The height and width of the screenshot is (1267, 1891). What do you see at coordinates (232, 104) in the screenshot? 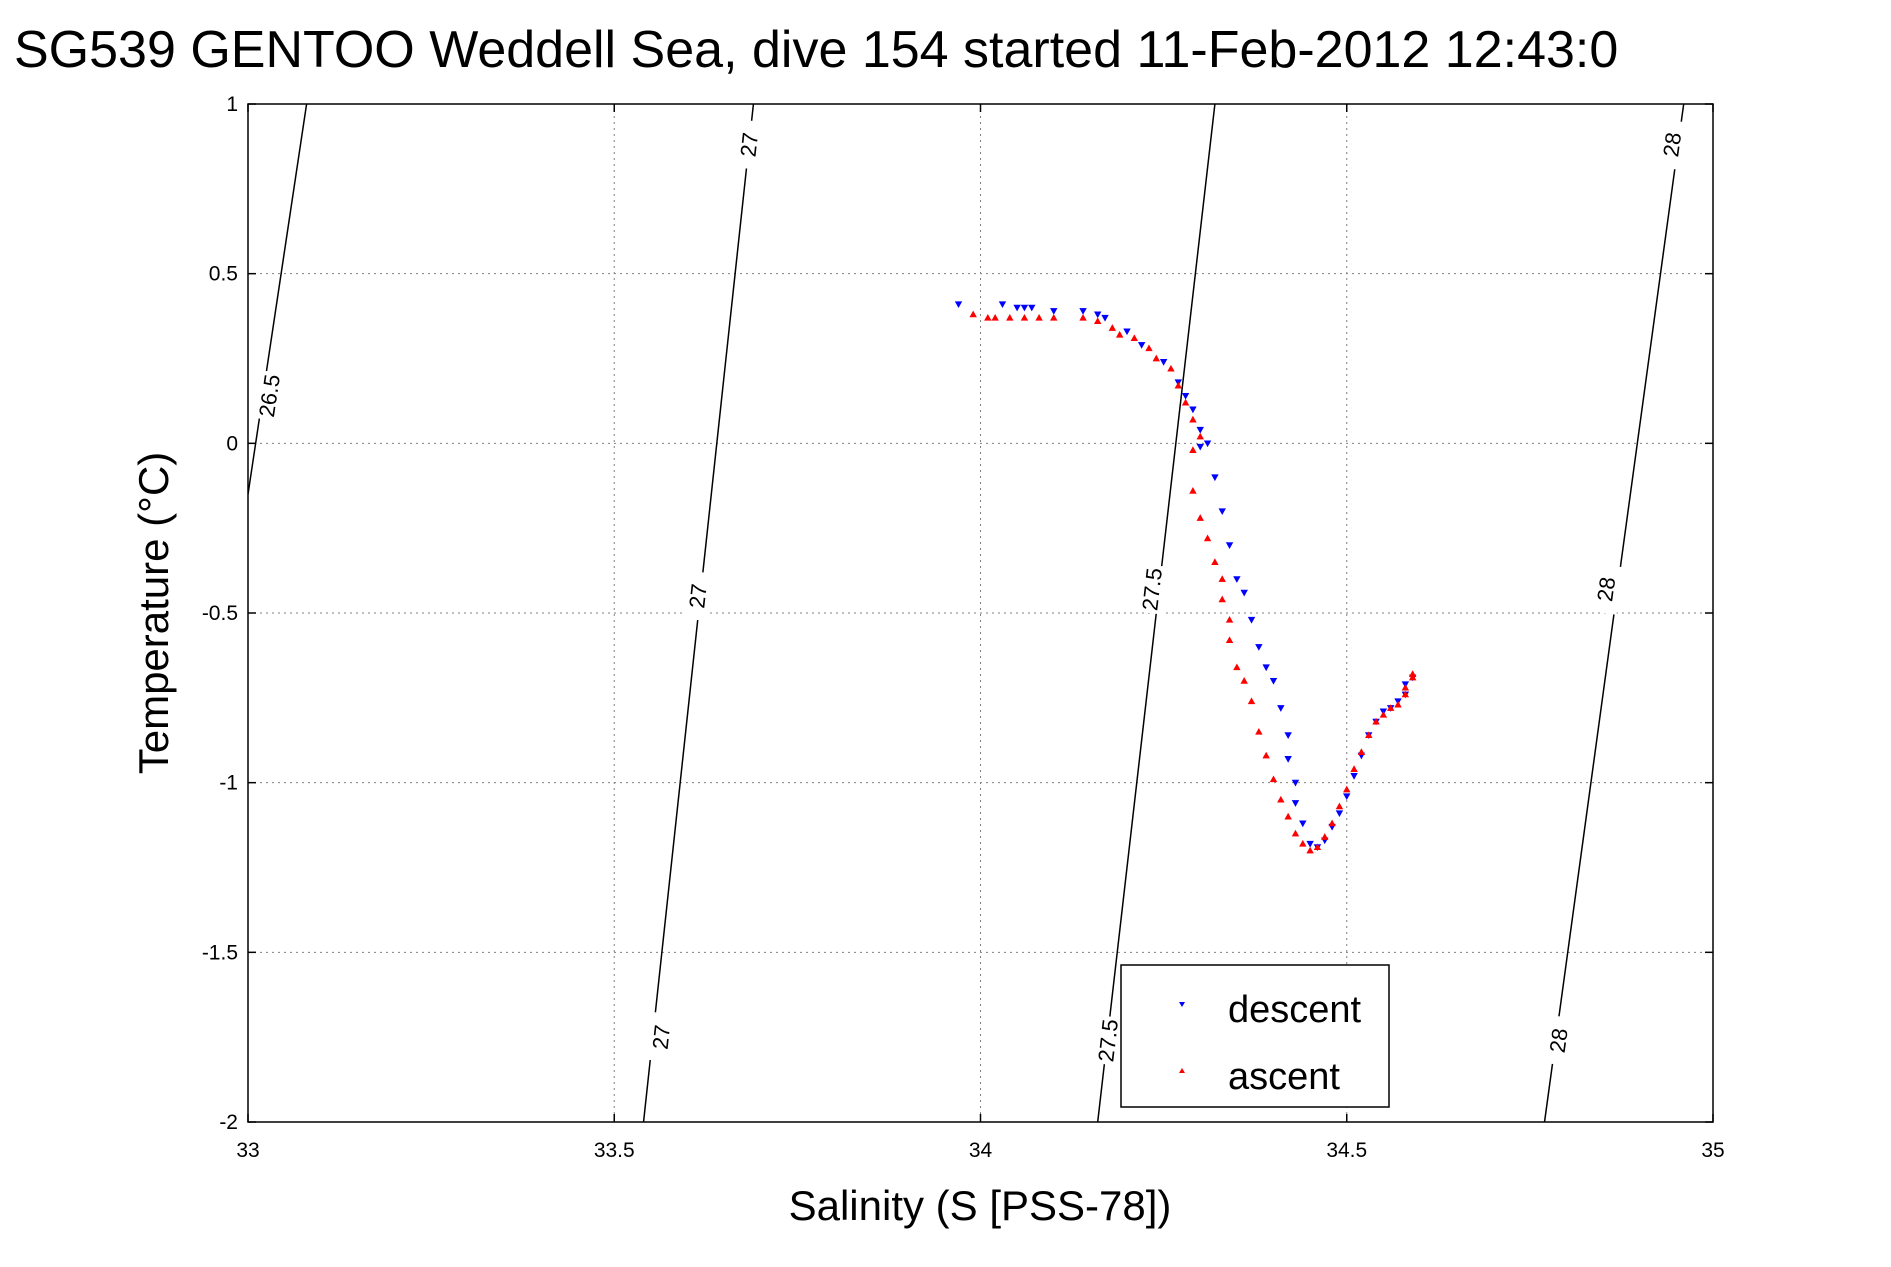
I see `y-tick-label: 1` at bounding box center [232, 104].